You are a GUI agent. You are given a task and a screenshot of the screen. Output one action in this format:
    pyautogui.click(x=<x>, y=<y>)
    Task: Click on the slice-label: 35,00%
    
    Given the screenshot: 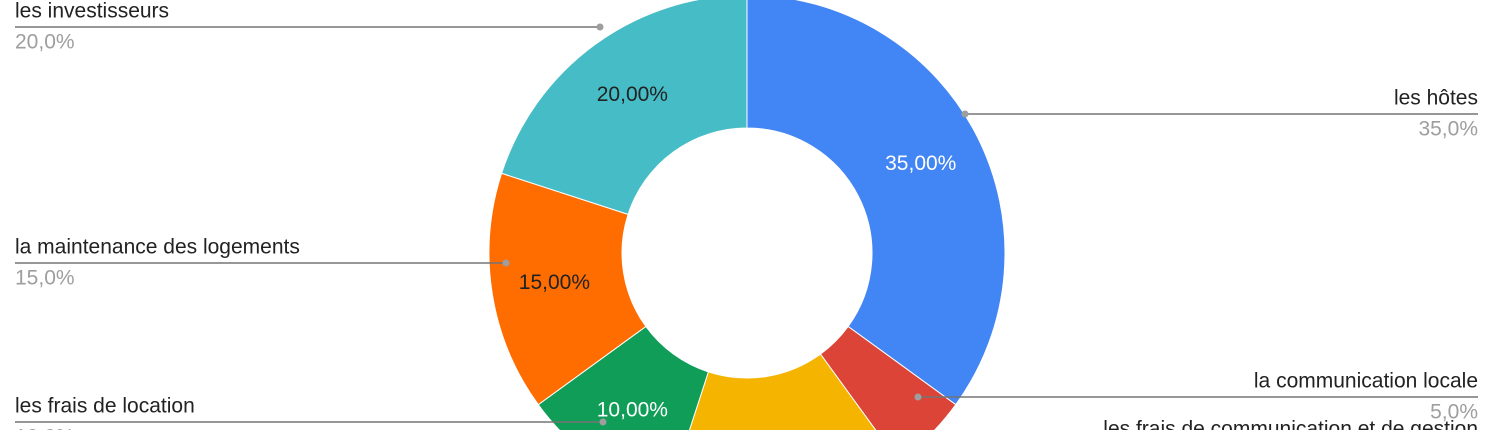 What is the action you would take?
    pyautogui.click(x=920, y=163)
    